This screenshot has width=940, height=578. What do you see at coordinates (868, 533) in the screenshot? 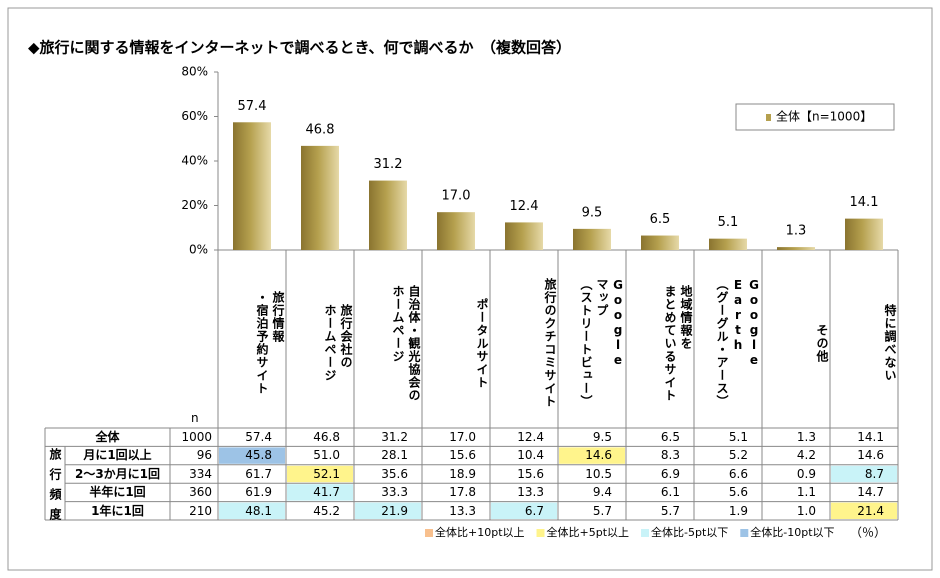
I see `unit-label: （％）` at bounding box center [868, 533].